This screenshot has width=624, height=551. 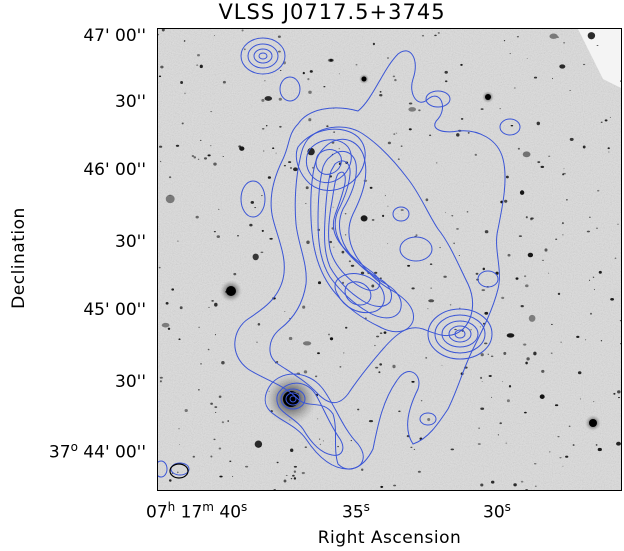 I want to click on figure-title: VLSS J0717.5+3745, so click(x=332, y=12).